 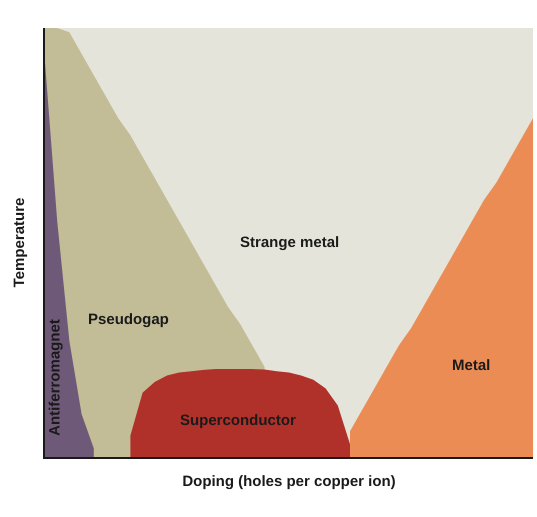 I want to click on series-label: Superconductor, so click(x=238, y=420).